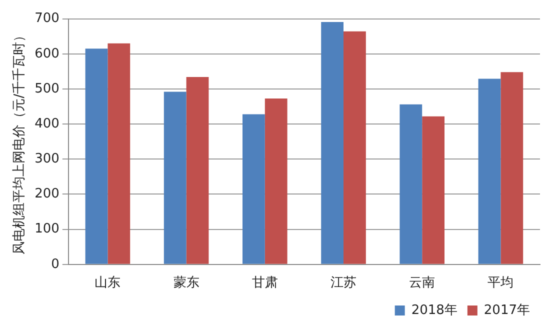  What do you see at coordinates (343, 283) in the screenshot?
I see `x-tick-label: 江苏` at bounding box center [343, 283].